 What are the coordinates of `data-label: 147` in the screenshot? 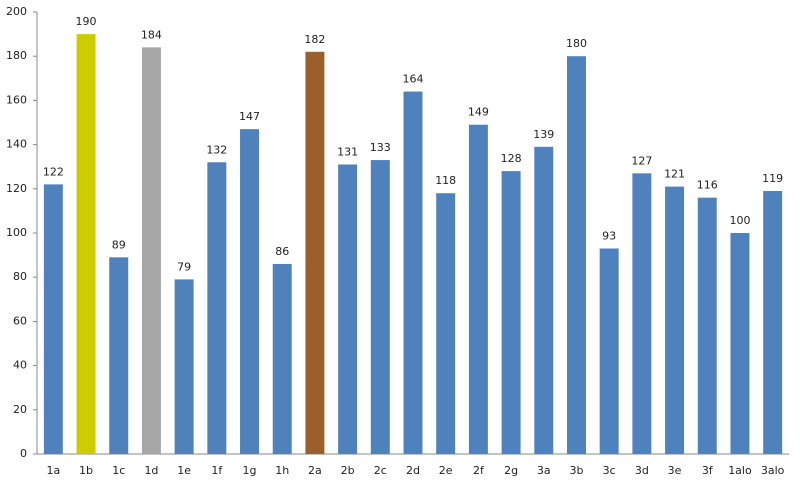 It's located at (249, 116).